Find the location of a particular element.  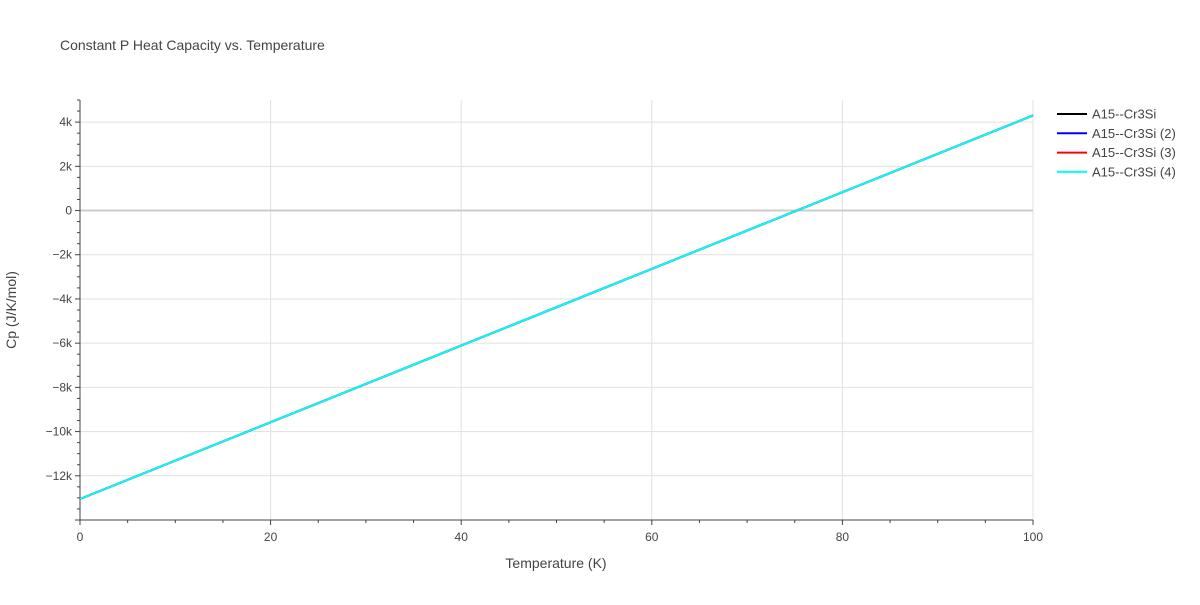

x-tick-label: 60 is located at coordinates (652, 537).